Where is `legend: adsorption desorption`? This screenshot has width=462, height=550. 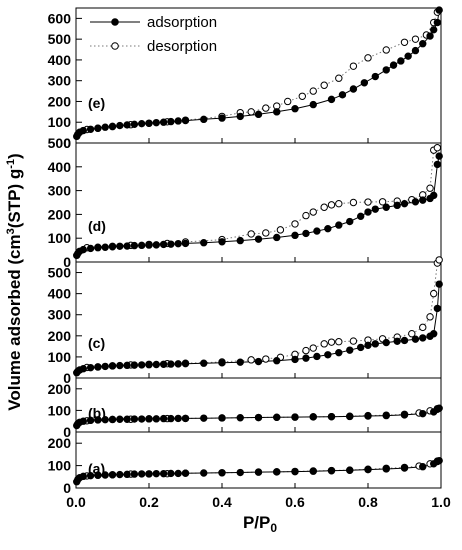 legend: adsorption desorption is located at coordinates (153, 34).